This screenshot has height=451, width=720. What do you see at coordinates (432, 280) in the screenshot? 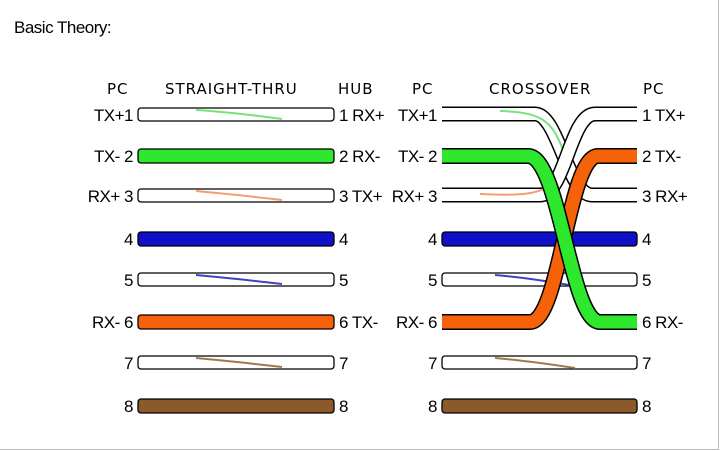
I see `crossover-left-label-5: 5` at bounding box center [432, 280].